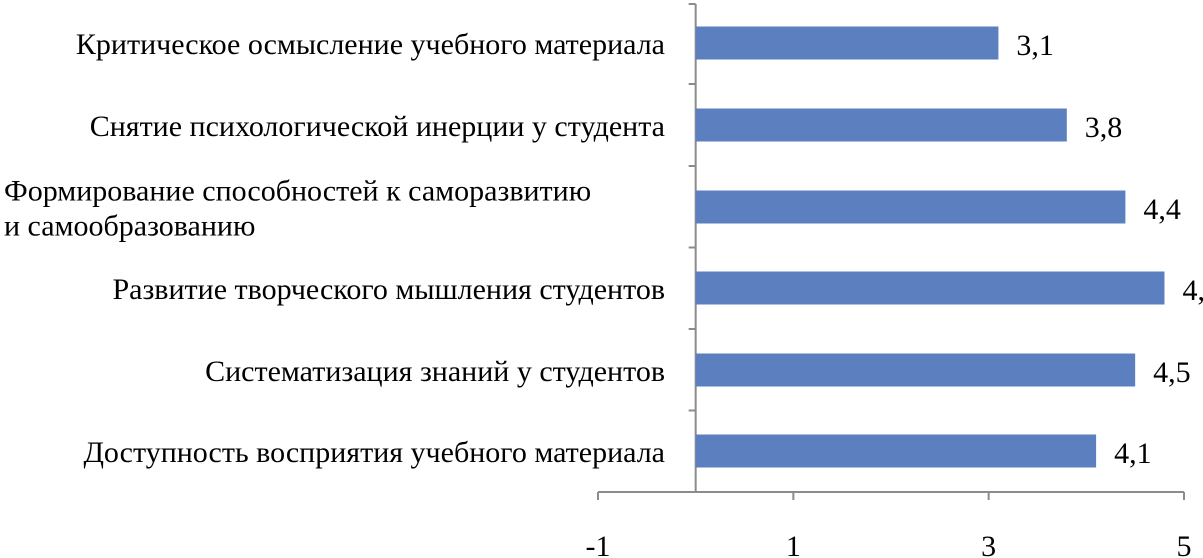  Describe the element at coordinates (1035, 45) in the screenshot. I see `data-label: 3,1` at that location.